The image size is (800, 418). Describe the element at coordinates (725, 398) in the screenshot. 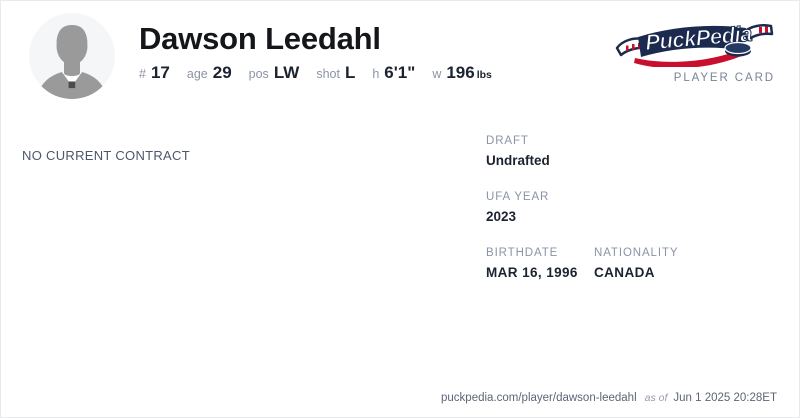

I see `as-of-timestamp: Jun 1 2025 20:28ET` at that location.